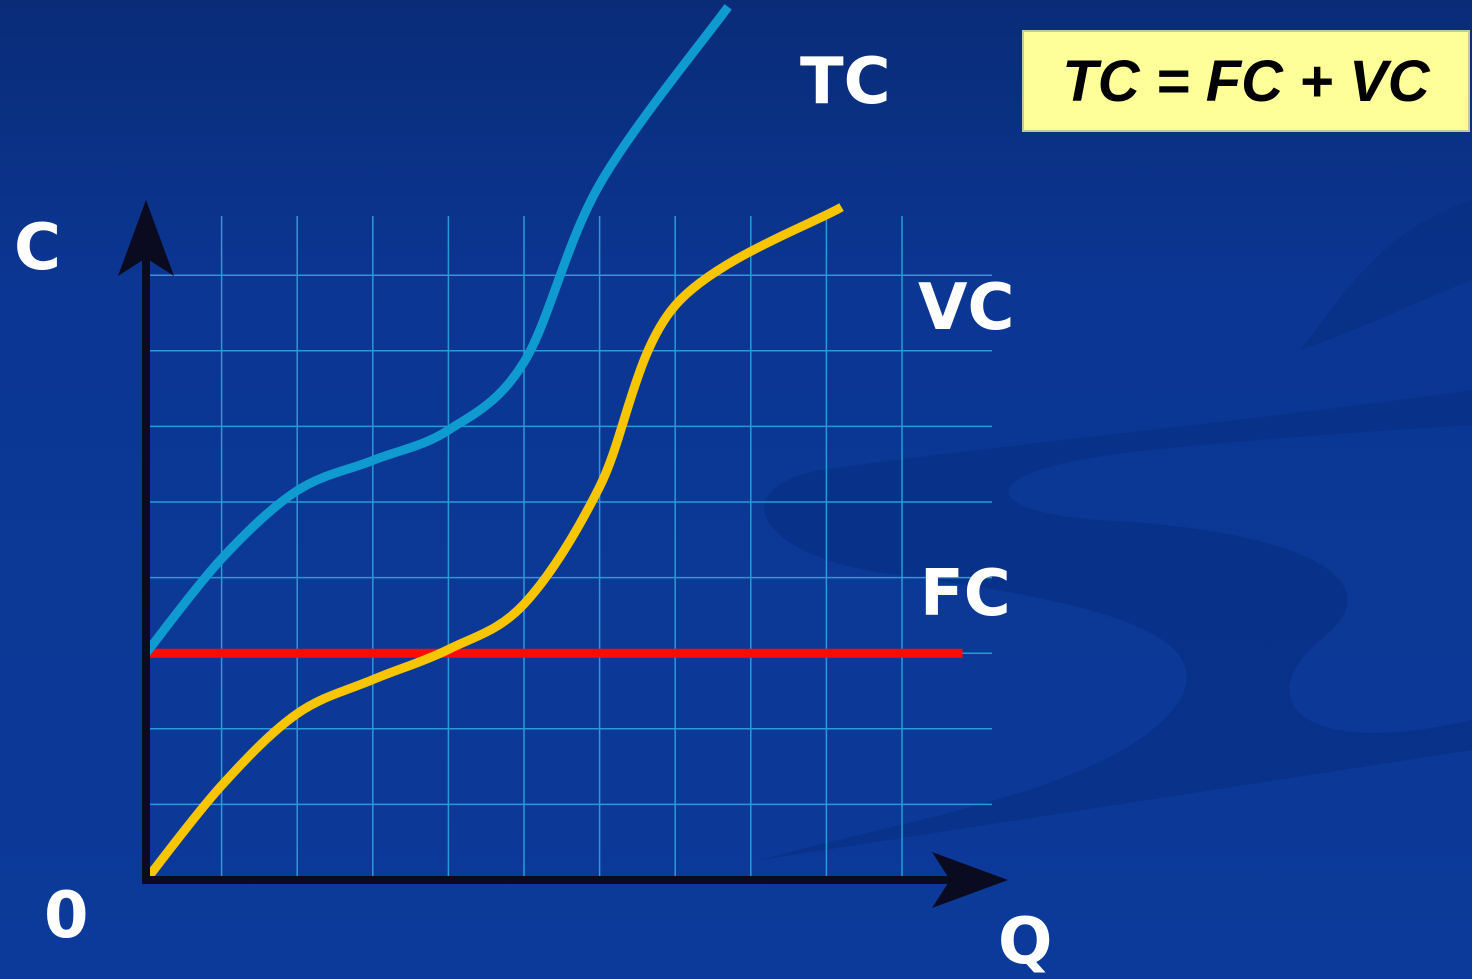  I want to click on series-label-fc: FC, so click(965, 594).